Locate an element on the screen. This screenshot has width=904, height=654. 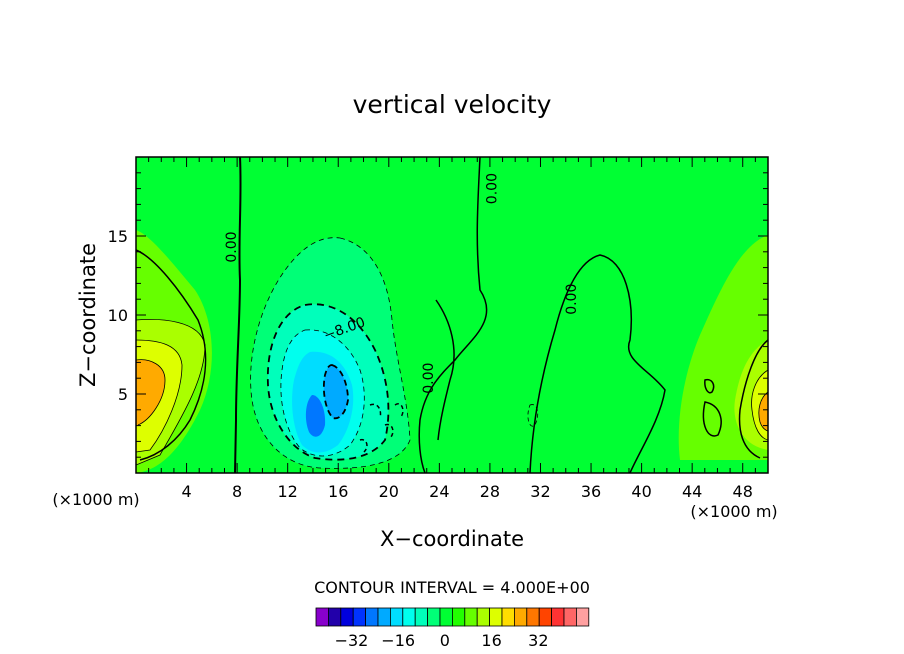
colorbar-tick-label: −32 is located at coordinates (352, 640).